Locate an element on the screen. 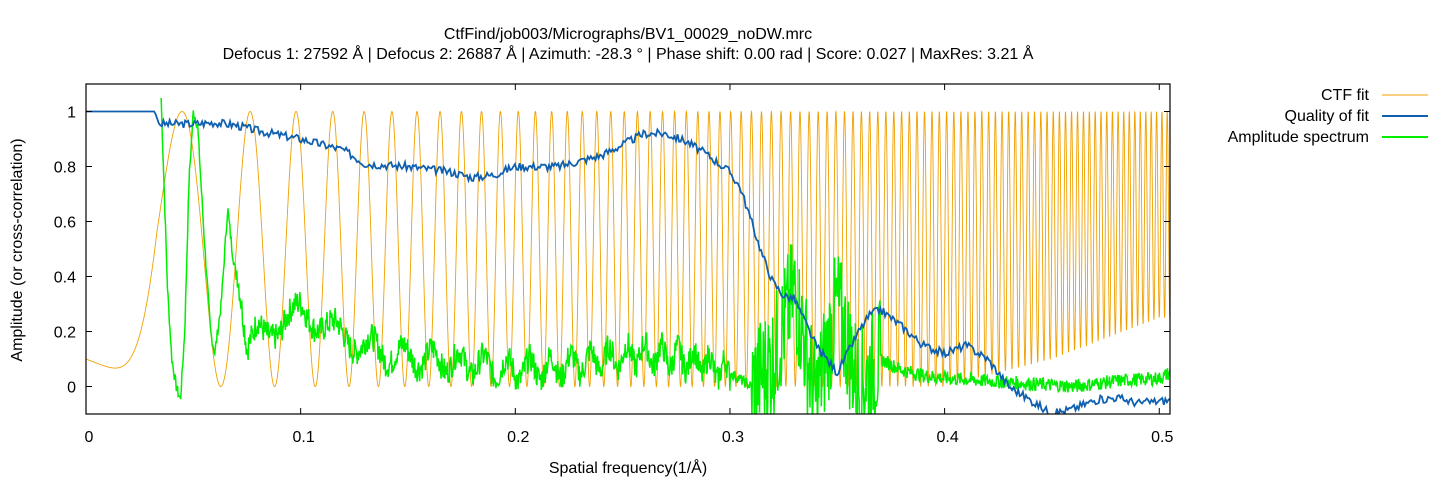 Image resolution: width=1448 pixels, height=487 pixels. x-tick-label: 0 is located at coordinates (89, 437).